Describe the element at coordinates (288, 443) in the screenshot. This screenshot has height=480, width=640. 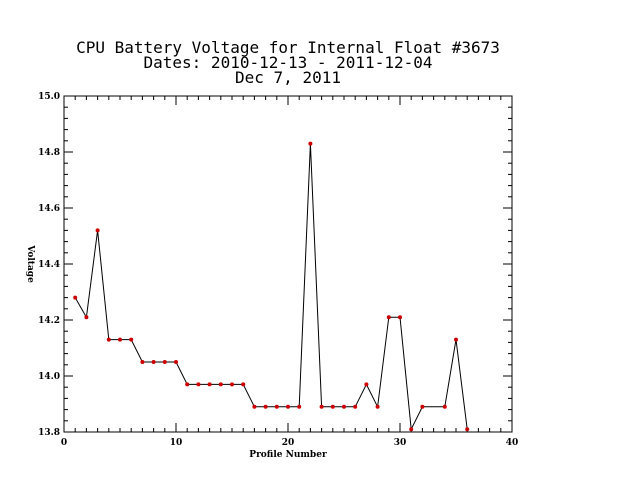
I see `x-tick-label: 20` at that location.